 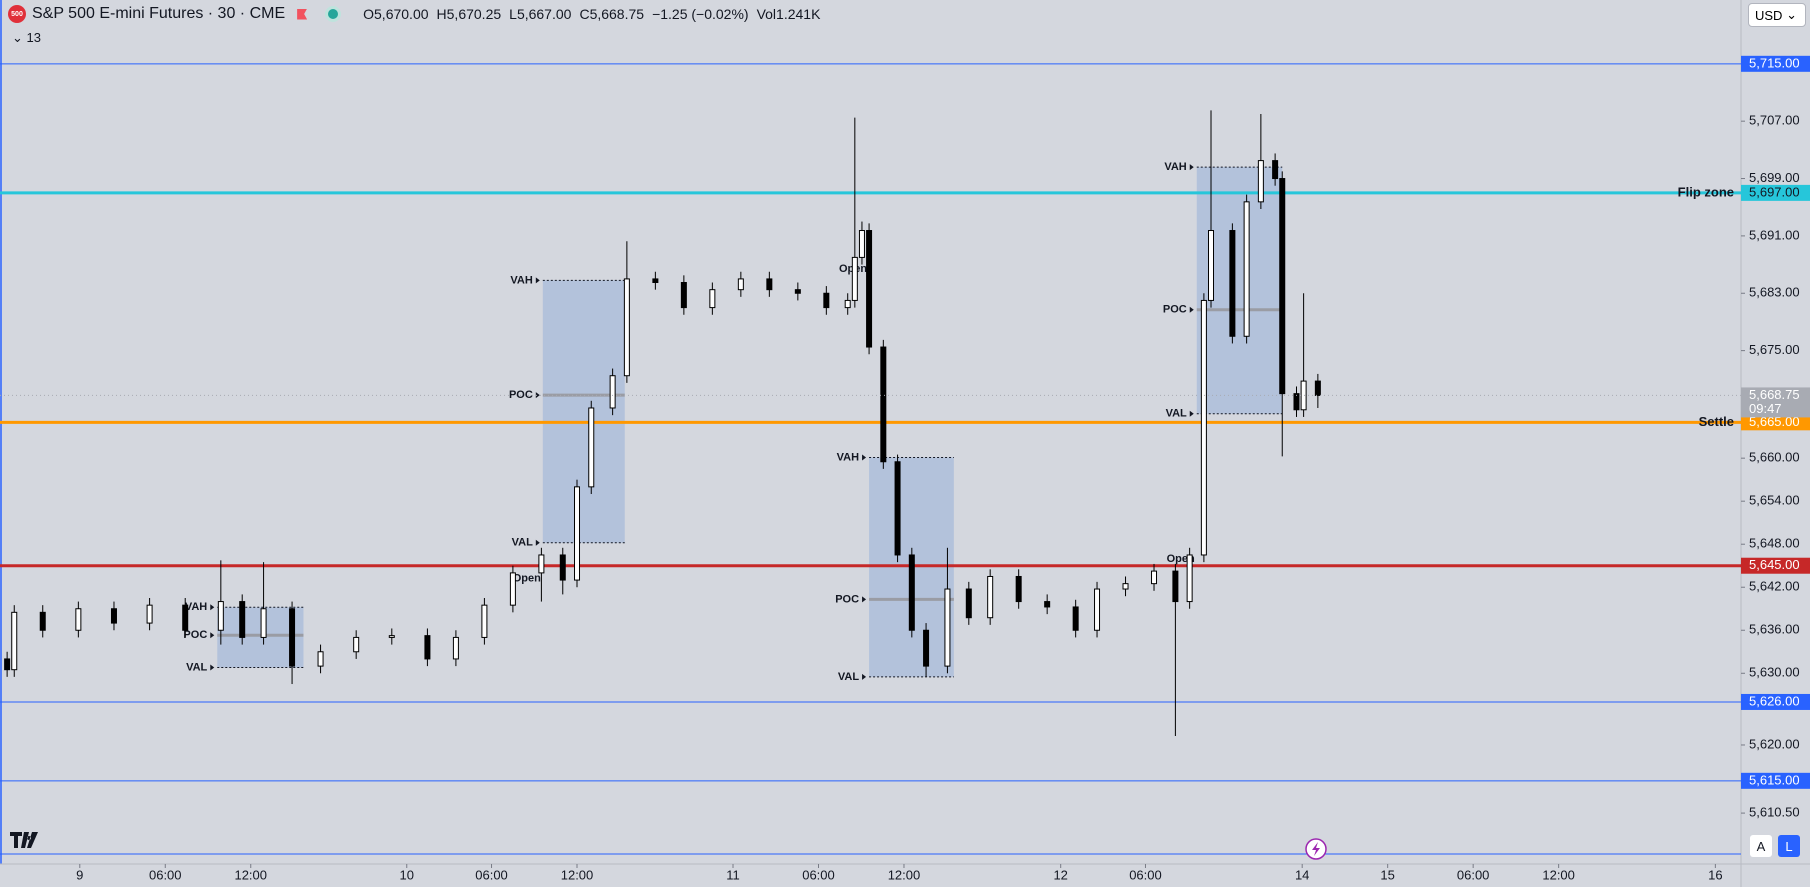 I want to click on ohlc-key: O, so click(x=369, y=14).